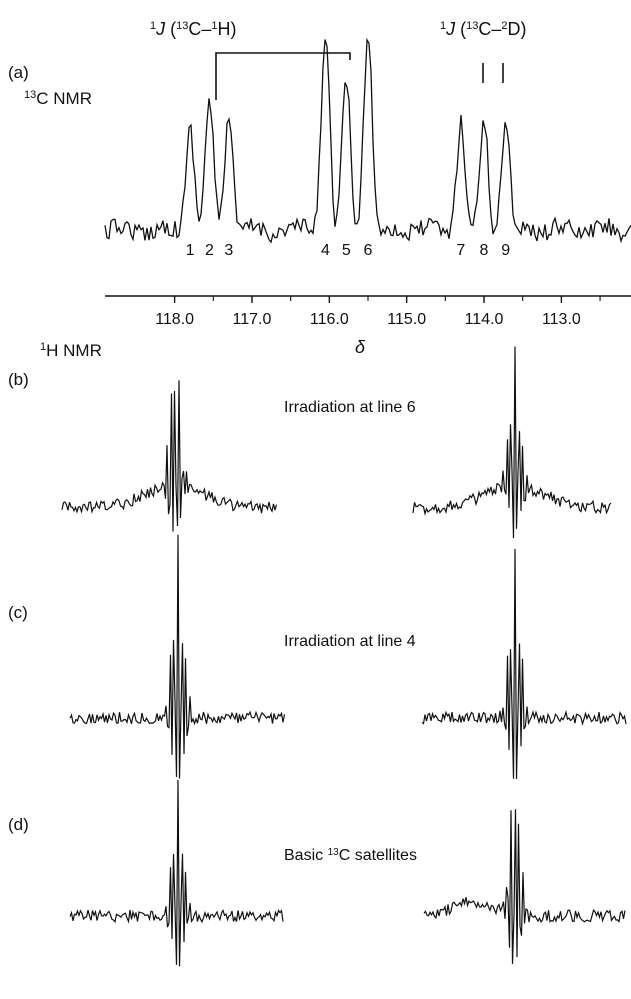 The width and height of the screenshot is (631, 999). What do you see at coordinates (360, 347) in the screenshot?
I see `c13-x-axis-label: δ` at bounding box center [360, 347].